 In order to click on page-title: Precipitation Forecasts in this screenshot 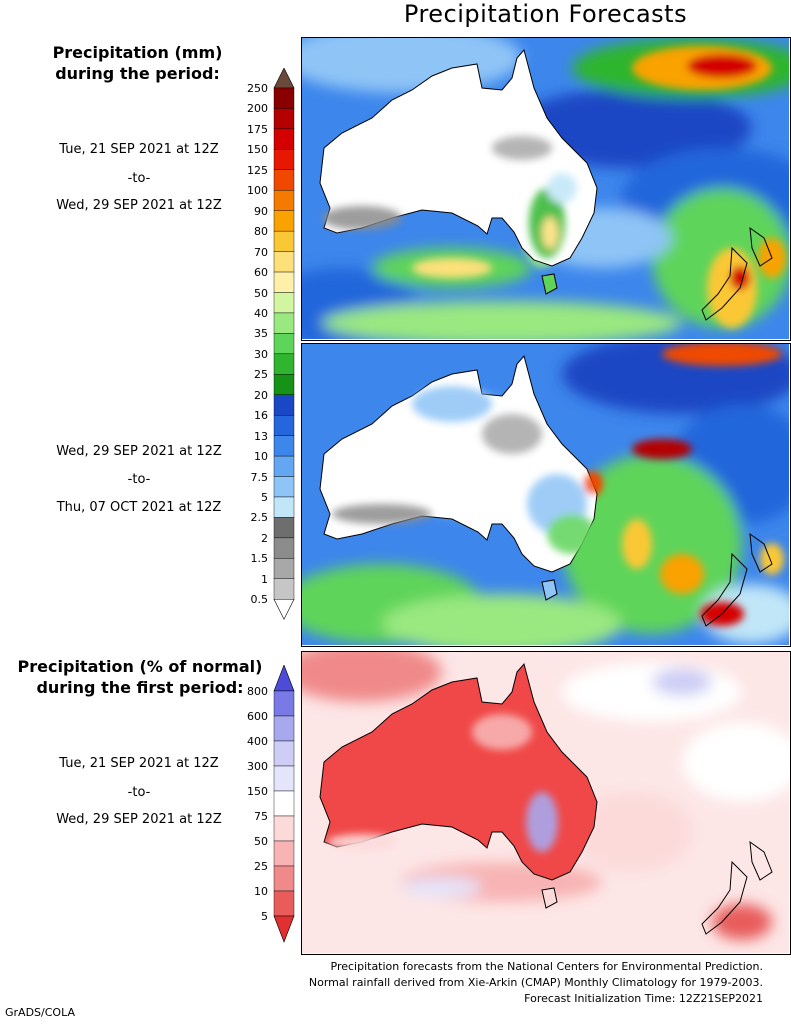, I will do `click(545, 14)`.